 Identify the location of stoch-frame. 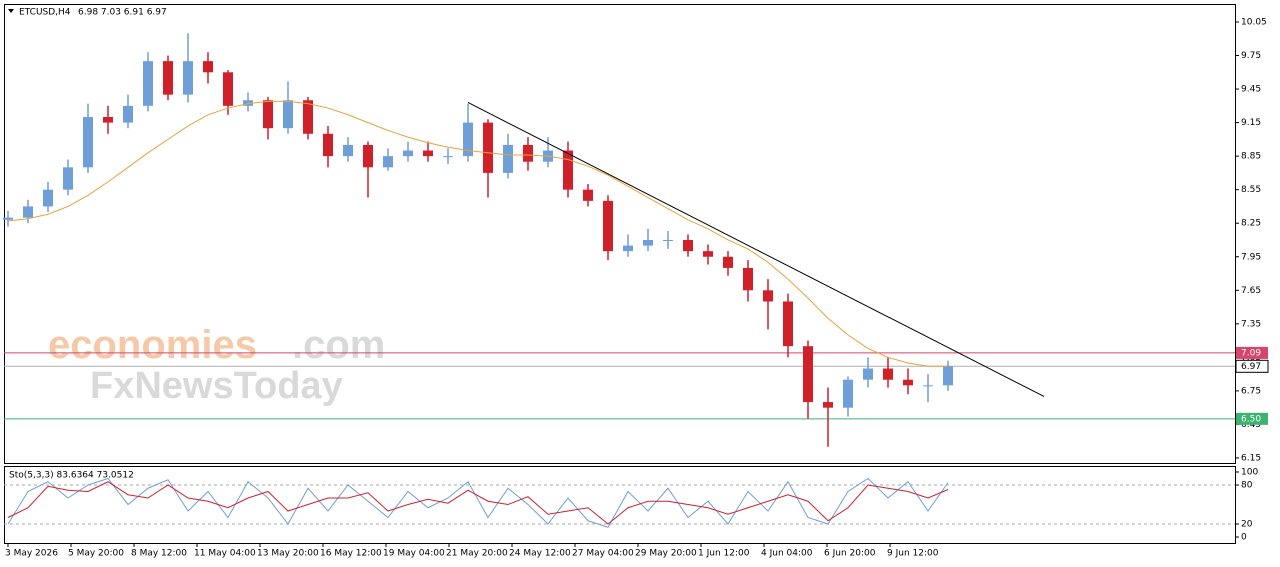
(620, 505).